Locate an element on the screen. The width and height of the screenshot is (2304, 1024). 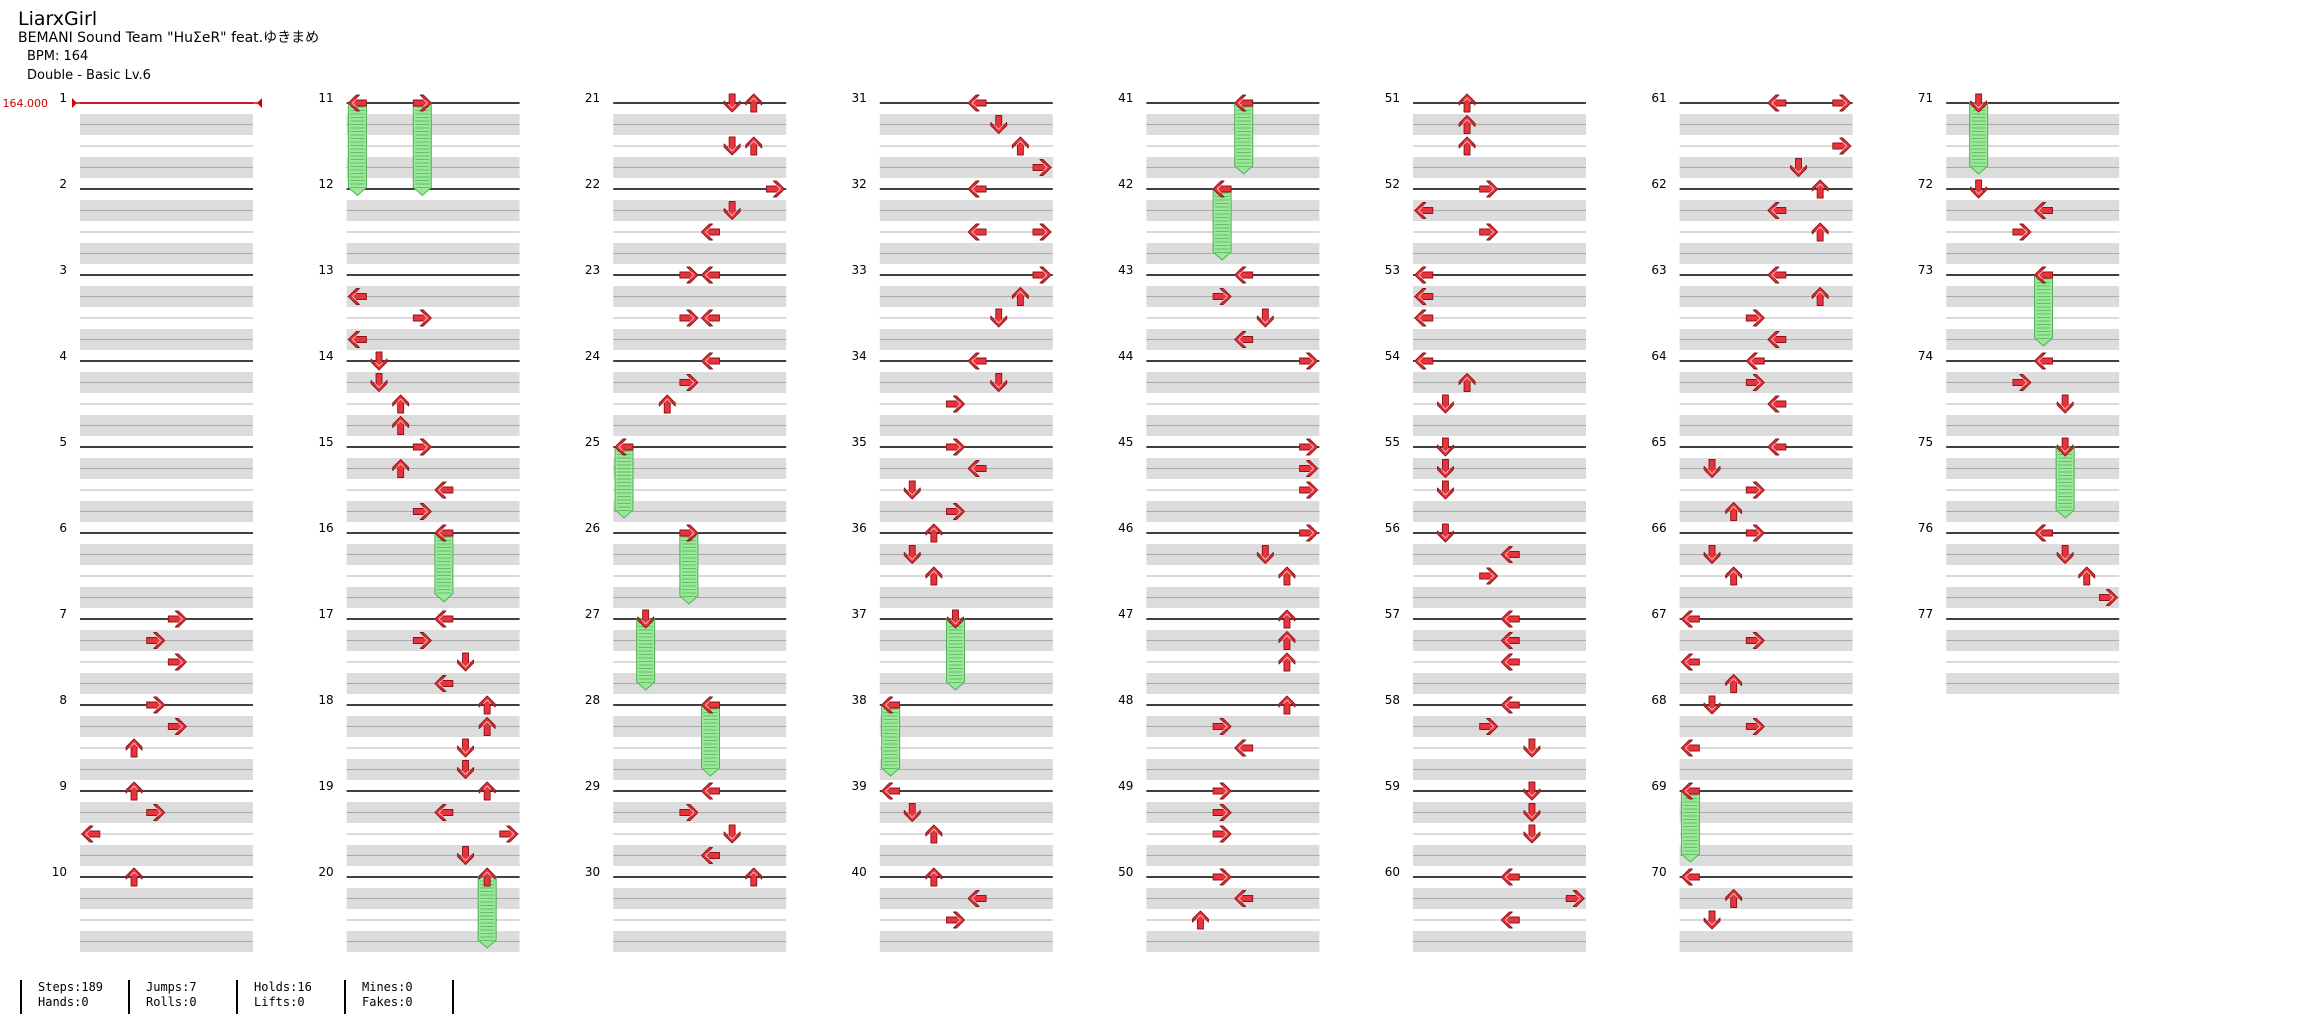
measure-number: 58 is located at coordinates (1392, 700).